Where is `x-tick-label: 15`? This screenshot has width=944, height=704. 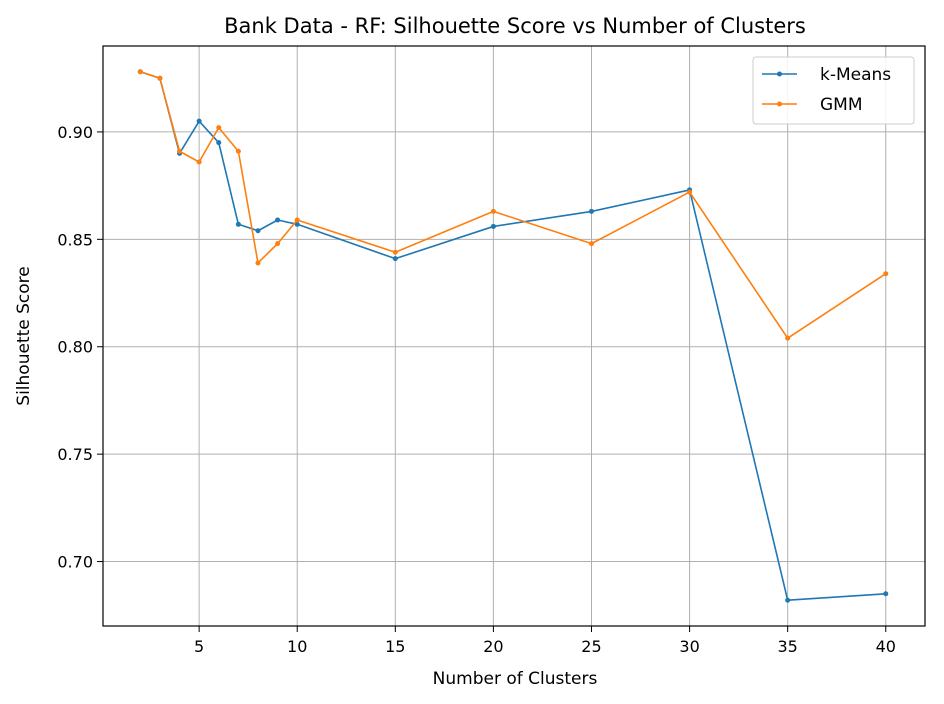 x-tick-label: 15 is located at coordinates (395, 646).